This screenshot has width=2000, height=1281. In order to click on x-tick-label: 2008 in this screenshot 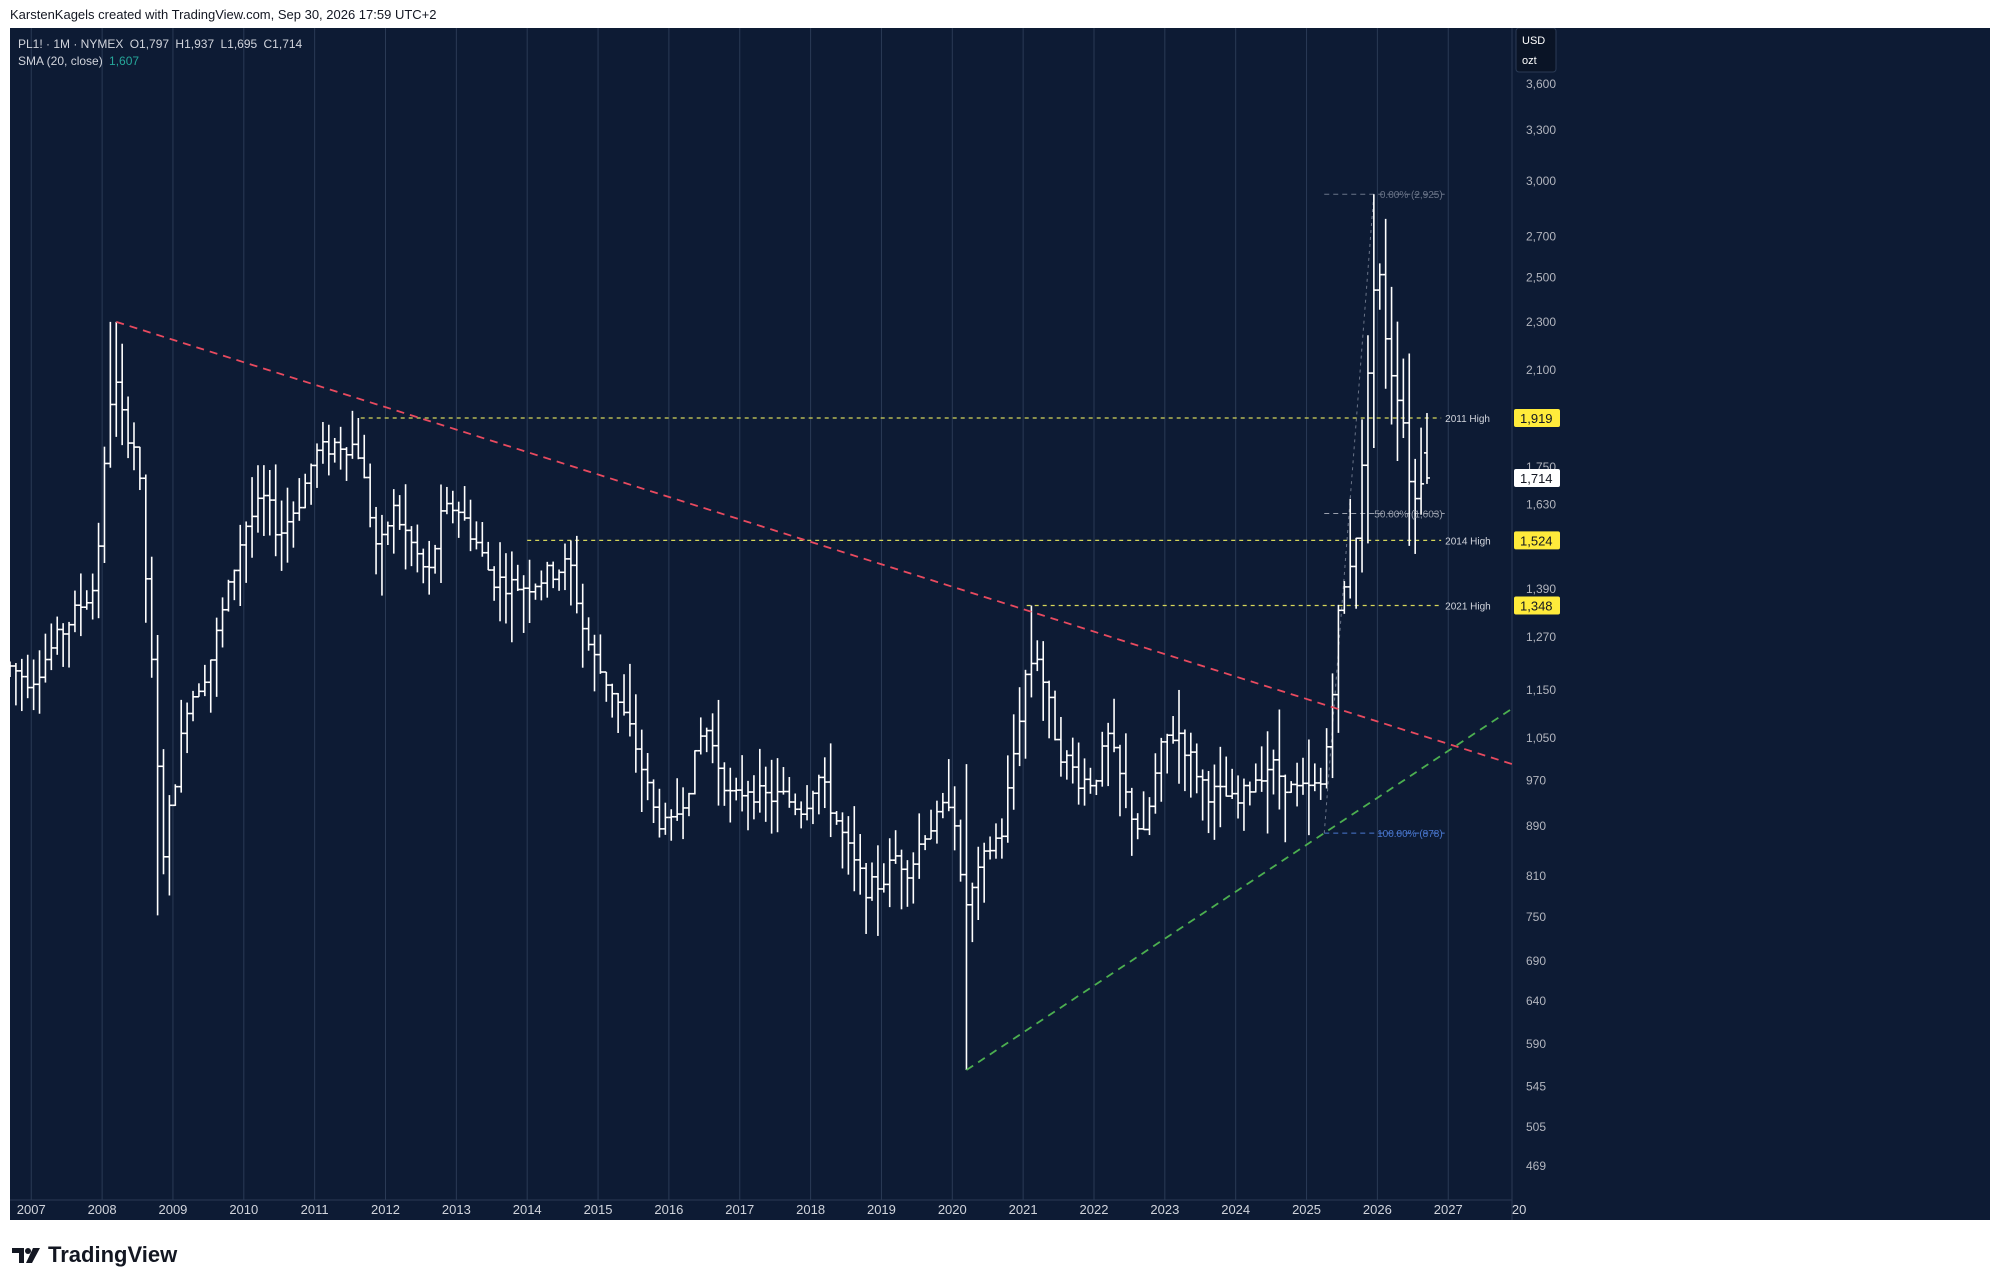, I will do `click(102, 1209)`.